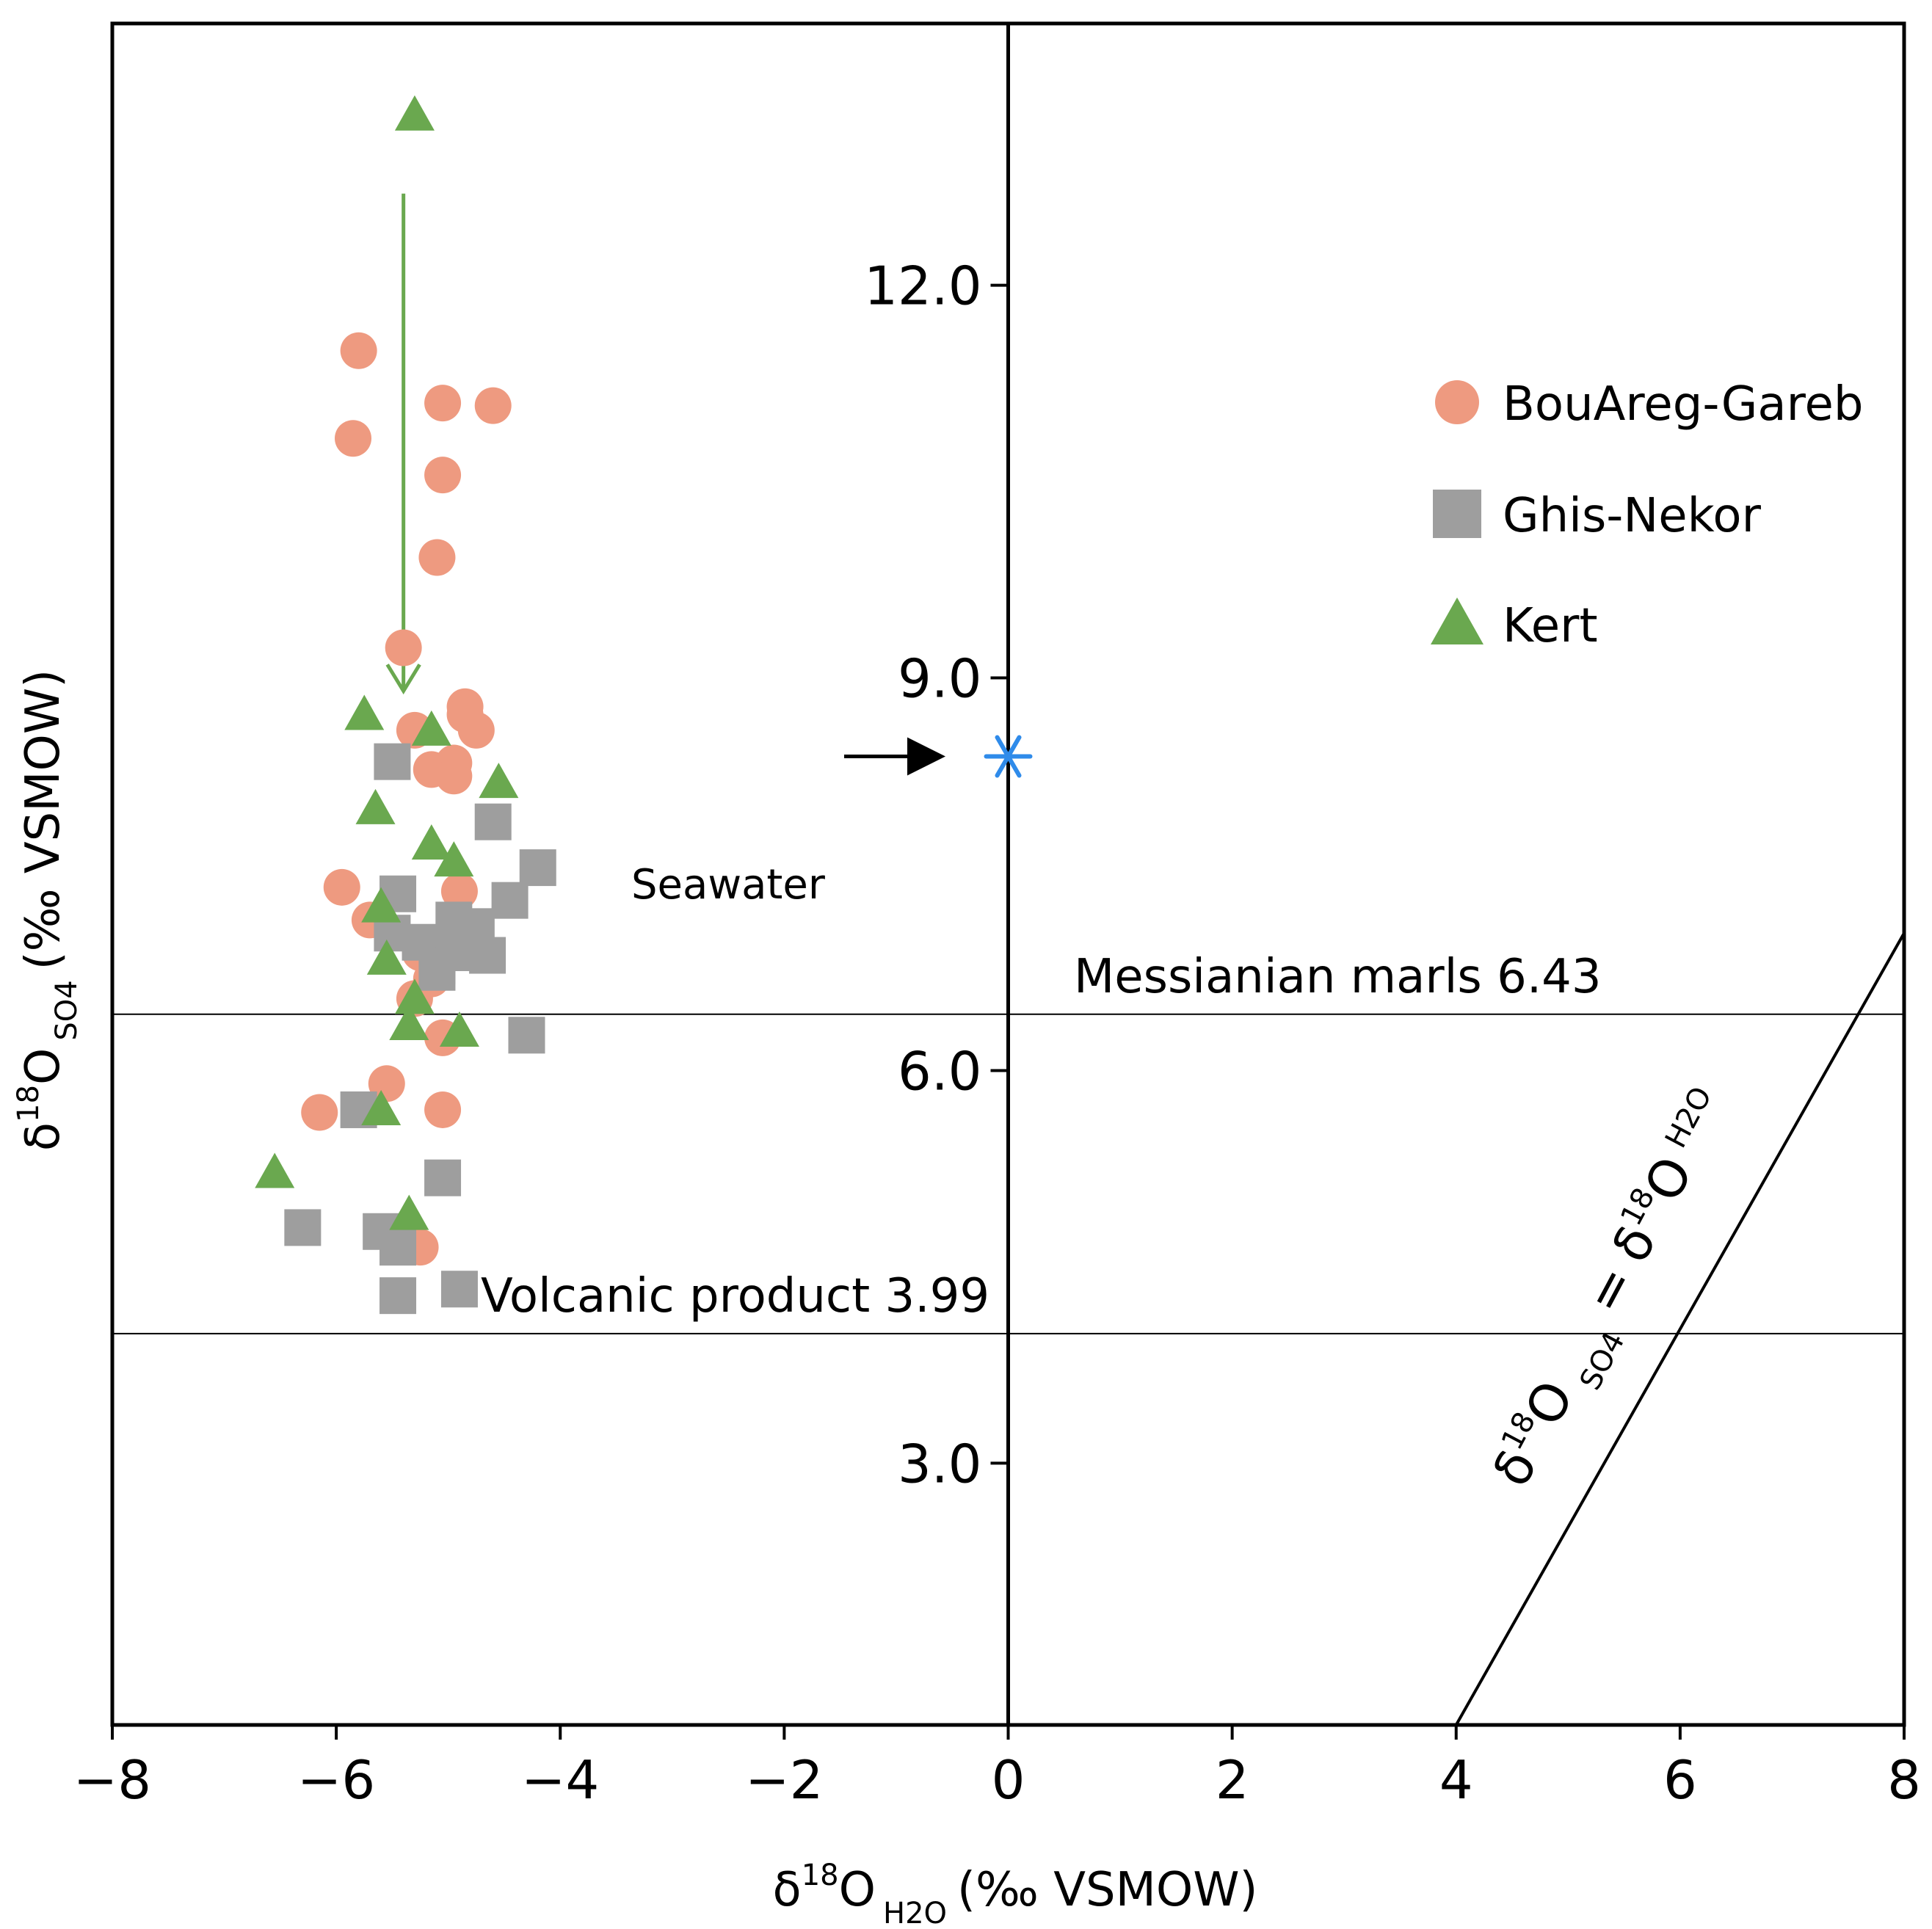  What do you see at coordinates (940, 679) in the screenshot?
I see `y-tick-label: 9.0` at bounding box center [940, 679].